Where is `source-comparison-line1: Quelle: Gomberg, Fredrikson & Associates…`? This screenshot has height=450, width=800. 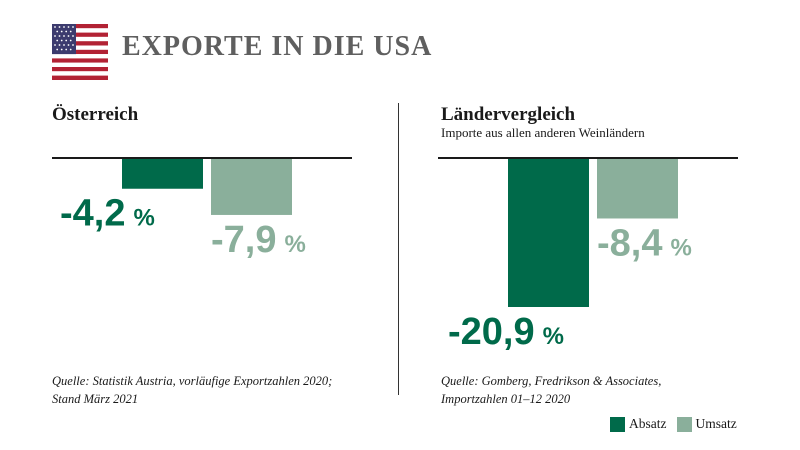
source-comparison-line1: Quelle: Gomberg, Fredrikson & Associates… is located at coordinates (551, 381).